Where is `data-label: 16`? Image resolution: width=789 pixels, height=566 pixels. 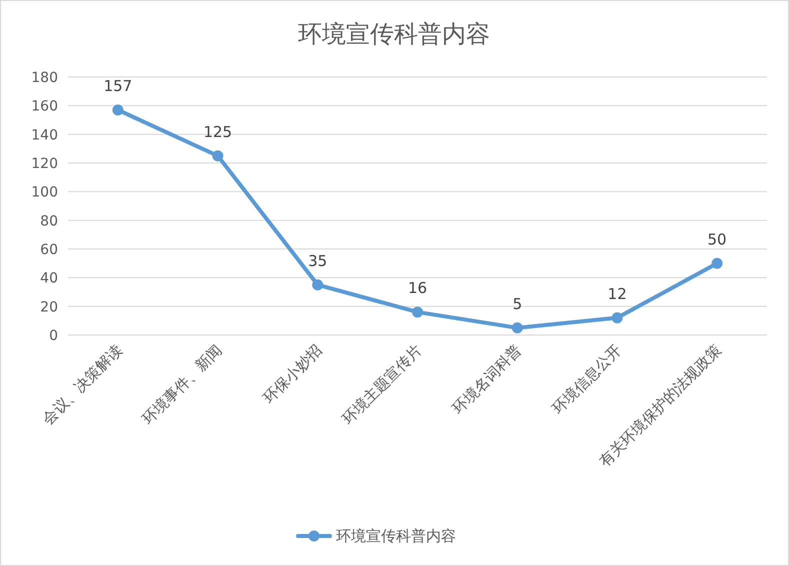 data-label: 16 is located at coordinates (418, 288).